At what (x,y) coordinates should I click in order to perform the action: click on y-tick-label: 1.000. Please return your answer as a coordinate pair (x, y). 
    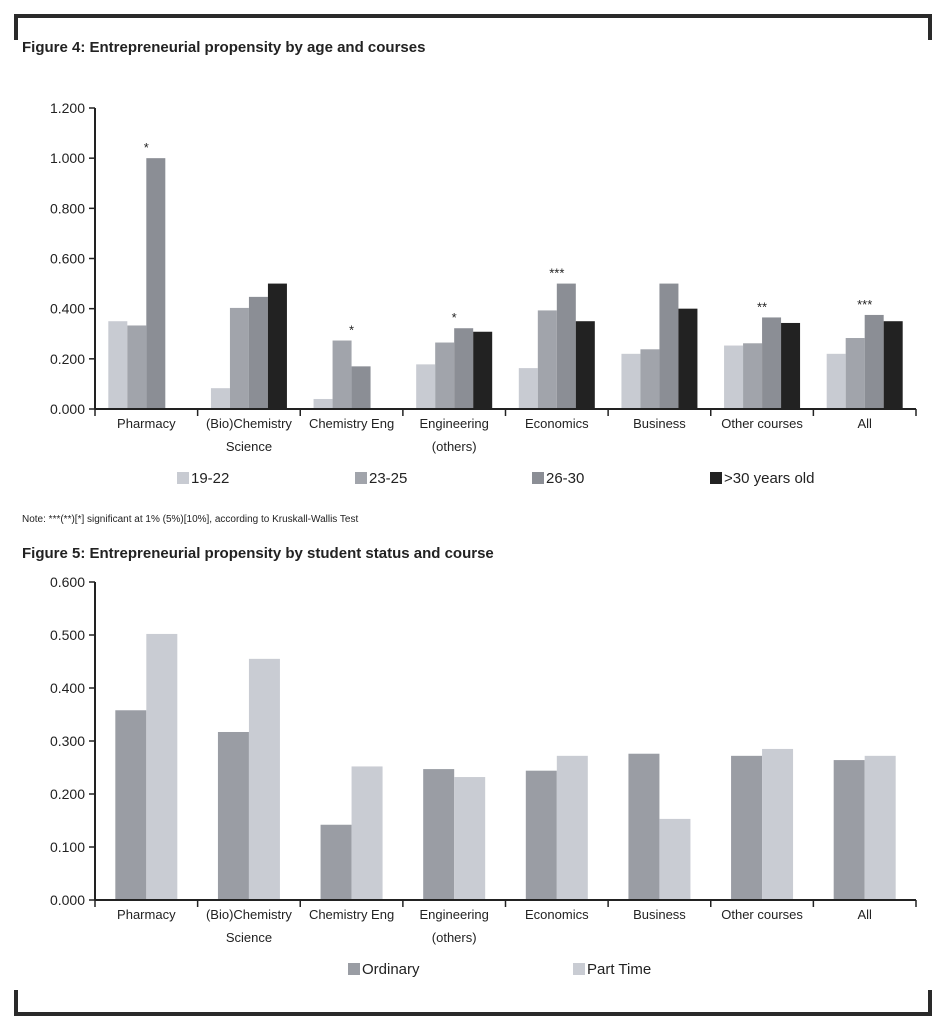
    Looking at the image, I should click on (67, 158).